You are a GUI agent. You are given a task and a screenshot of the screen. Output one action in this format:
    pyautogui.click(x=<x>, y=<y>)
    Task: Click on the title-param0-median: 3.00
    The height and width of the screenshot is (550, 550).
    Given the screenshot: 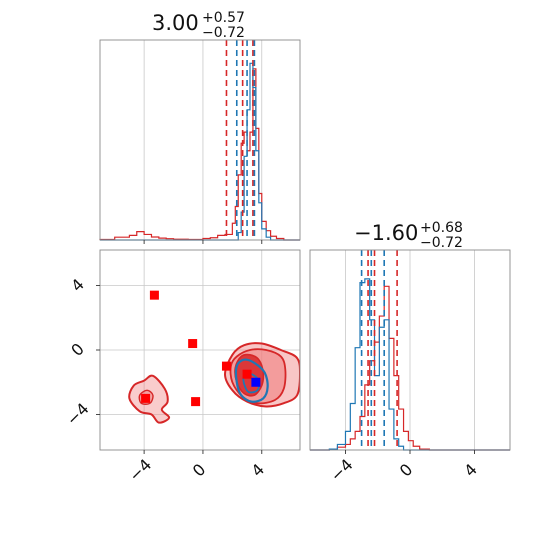 What is the action you would take?
    pyautogui.click(x=175, y=23)
    